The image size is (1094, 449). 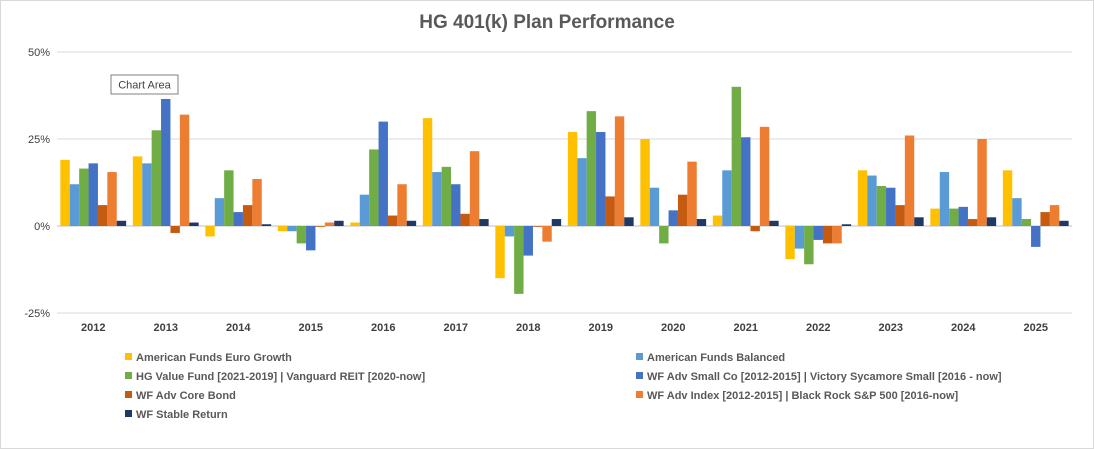 What do you see at coordinates (176, 415) in the screenshot?
I see `legend-item: WF Stable Return` at bounding box center [176, 415].